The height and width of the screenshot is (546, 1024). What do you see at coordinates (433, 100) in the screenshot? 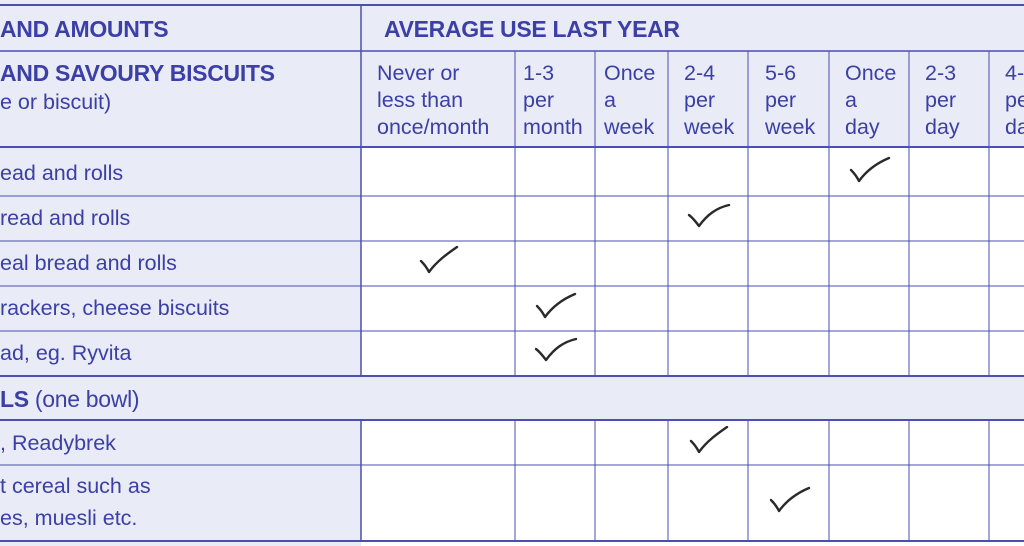
I see `col-never: Never or less than once/month` at bounding box center [433, 100].